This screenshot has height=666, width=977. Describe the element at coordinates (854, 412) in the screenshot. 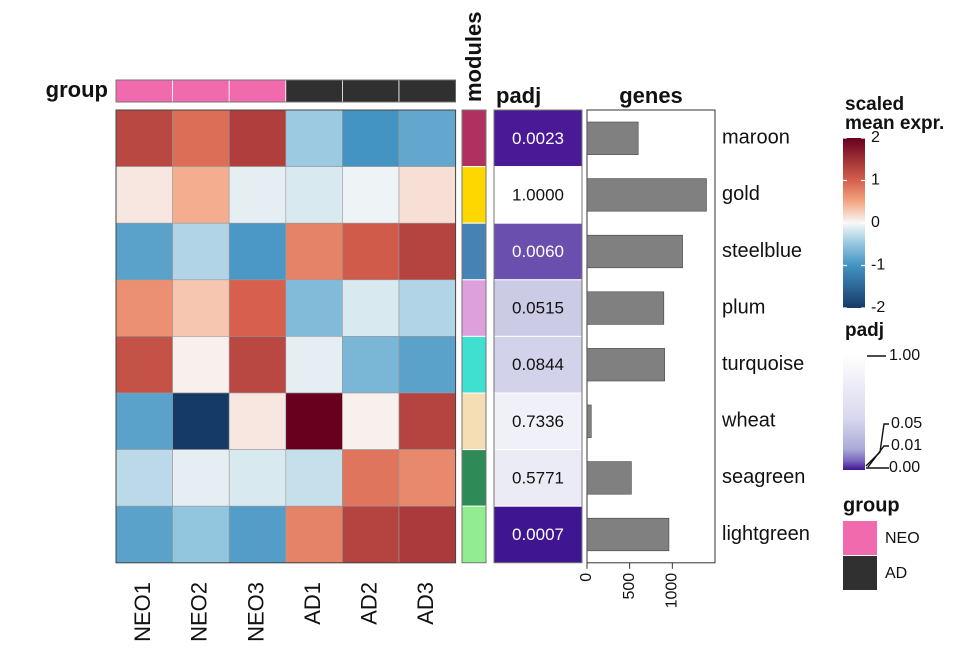

I see `padj-legend-bar` at that location.